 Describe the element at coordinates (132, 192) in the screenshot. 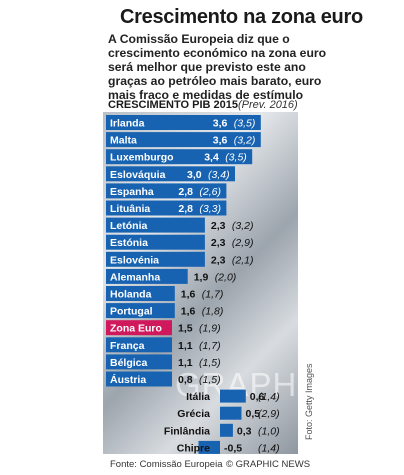

I see `category-label: Espanha` at that location.